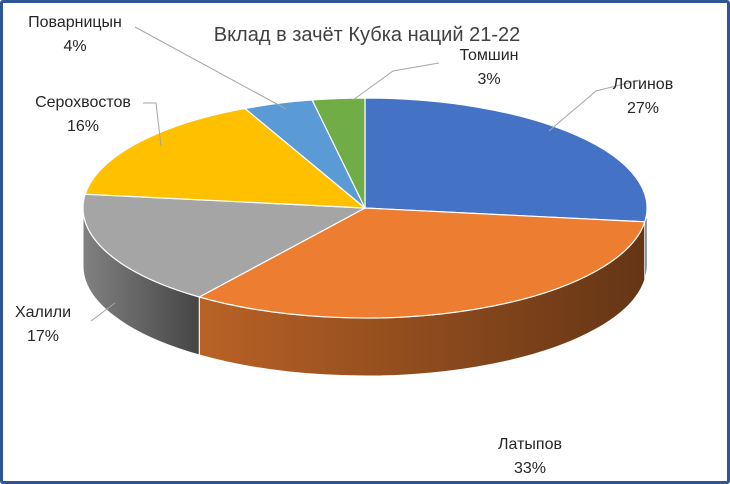  What do you see at coordinates (488, 79) in the screenshot?
I see `slice-value-5: 3%` at bounding box center [488, 79].